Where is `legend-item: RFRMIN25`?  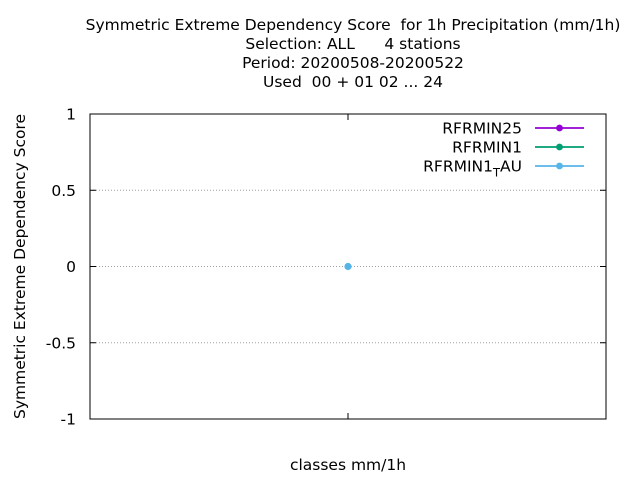 legend-item: RFRMIN25 is located at coordinates (513, 129).